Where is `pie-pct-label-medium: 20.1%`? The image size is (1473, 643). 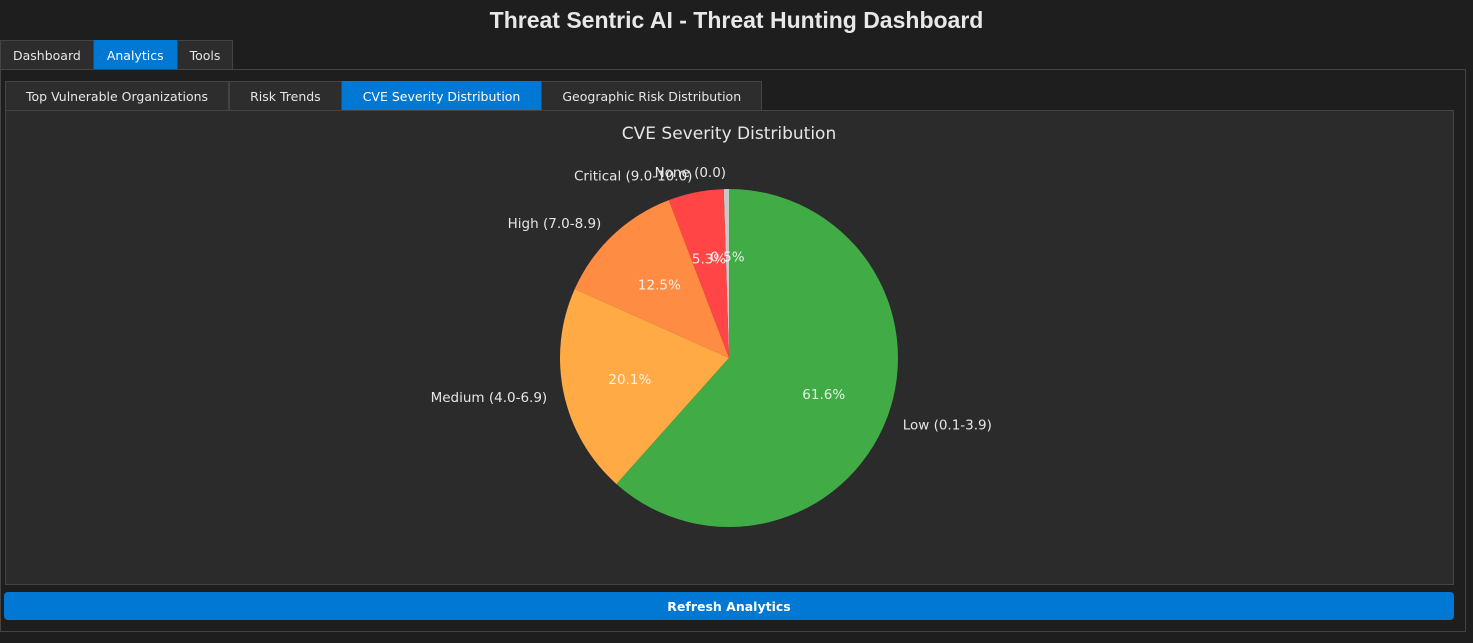 pie-pct-label-medium: 20.1% is located at coordinates (629, 380).